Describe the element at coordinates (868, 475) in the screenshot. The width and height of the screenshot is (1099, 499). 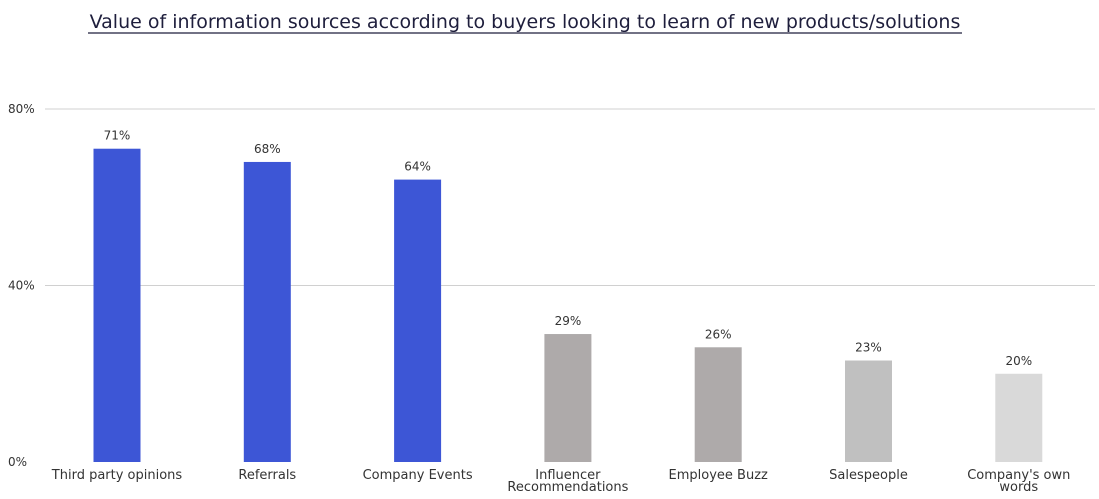
I see `x-tick-label: Salespeople` at that location.